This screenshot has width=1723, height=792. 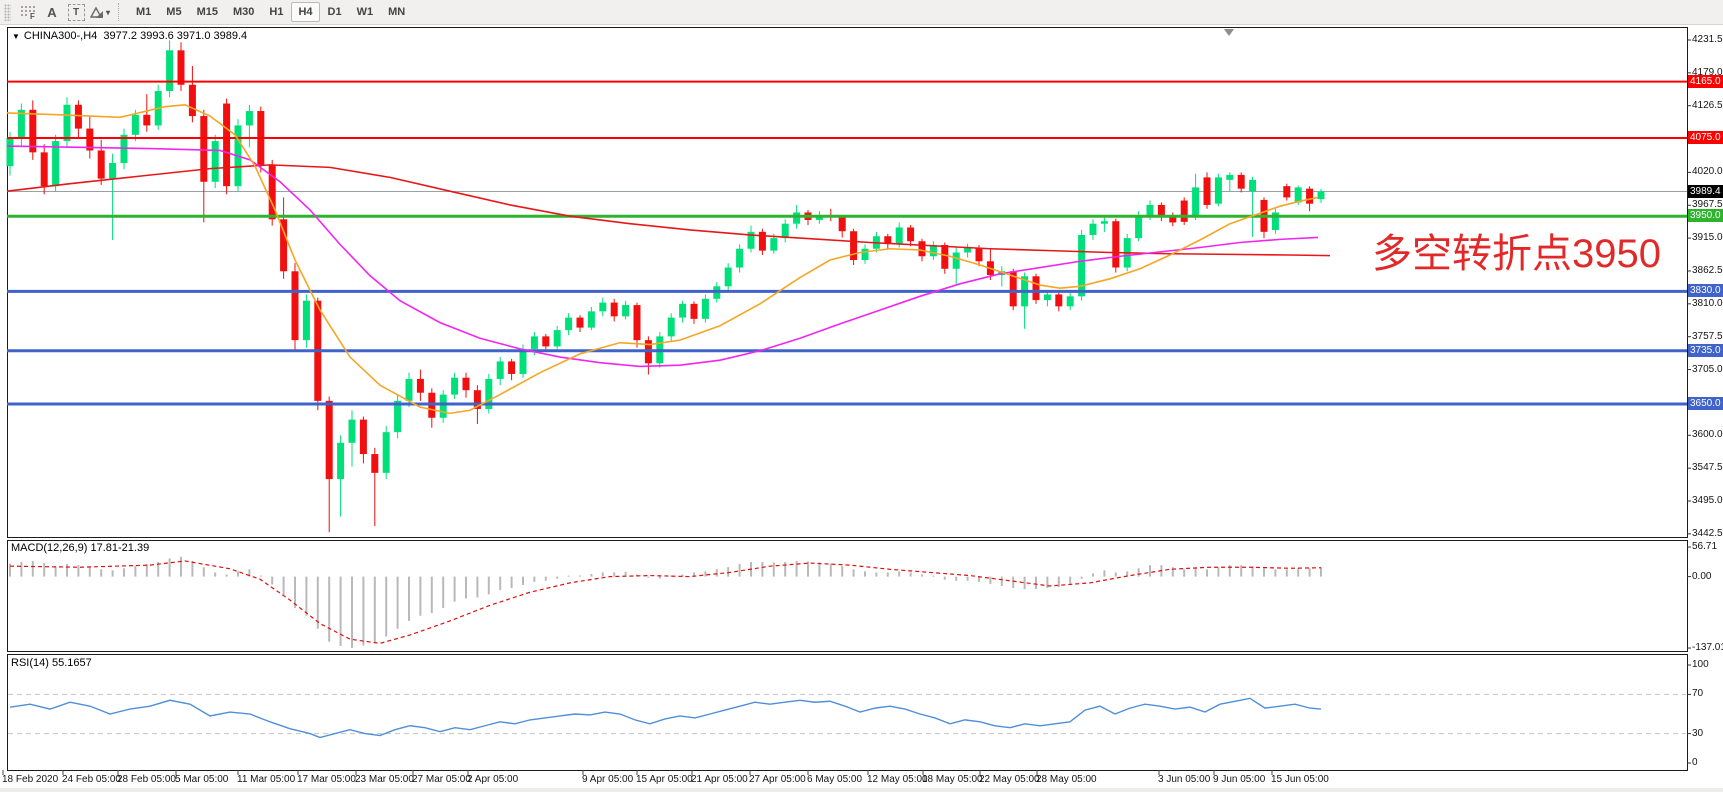 I want to click on text-label-icon: A, so click(x=52, y=12).